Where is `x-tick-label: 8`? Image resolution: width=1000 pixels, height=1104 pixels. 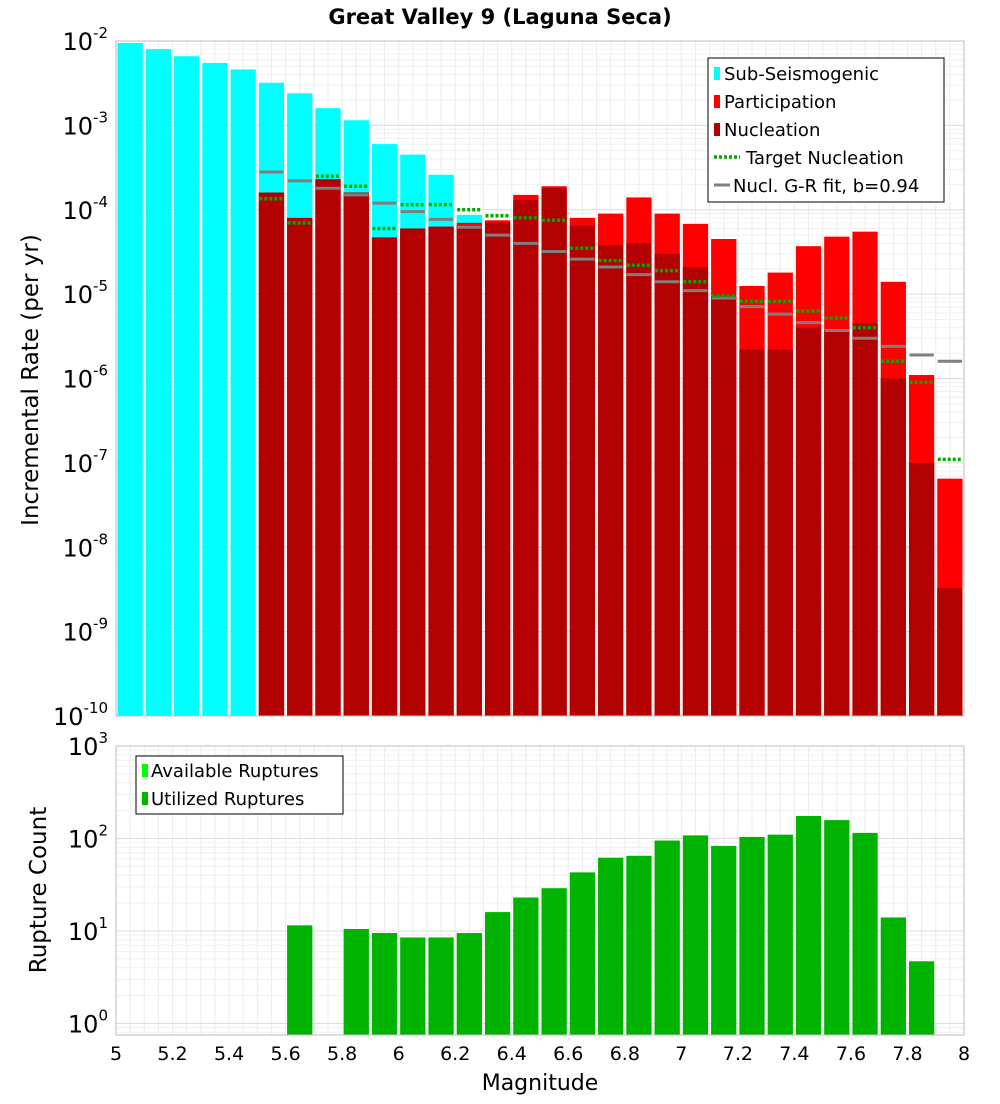
x-tick-label: 8 is located at coordinates (964, 1054).